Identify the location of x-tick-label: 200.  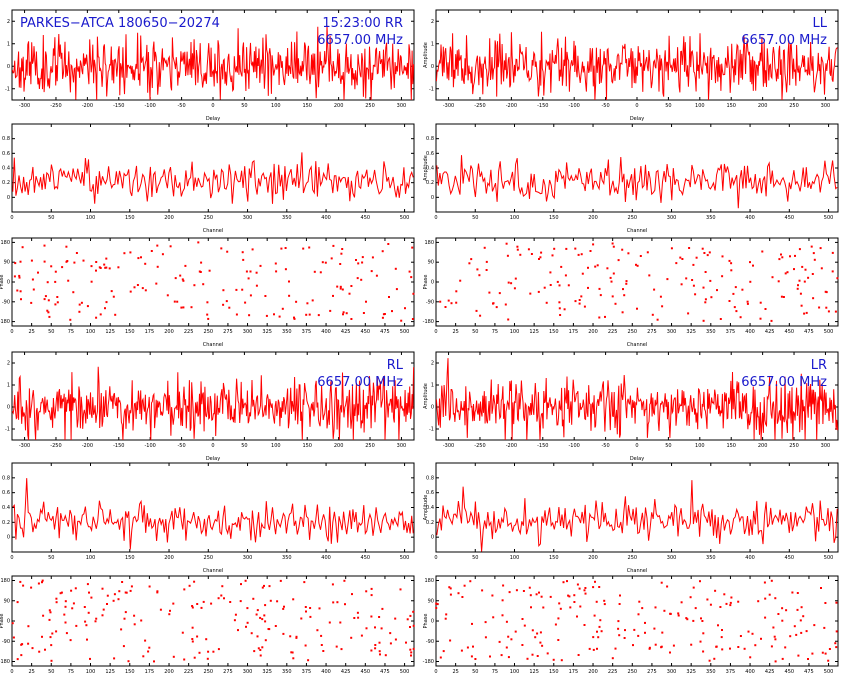
(593, 558).